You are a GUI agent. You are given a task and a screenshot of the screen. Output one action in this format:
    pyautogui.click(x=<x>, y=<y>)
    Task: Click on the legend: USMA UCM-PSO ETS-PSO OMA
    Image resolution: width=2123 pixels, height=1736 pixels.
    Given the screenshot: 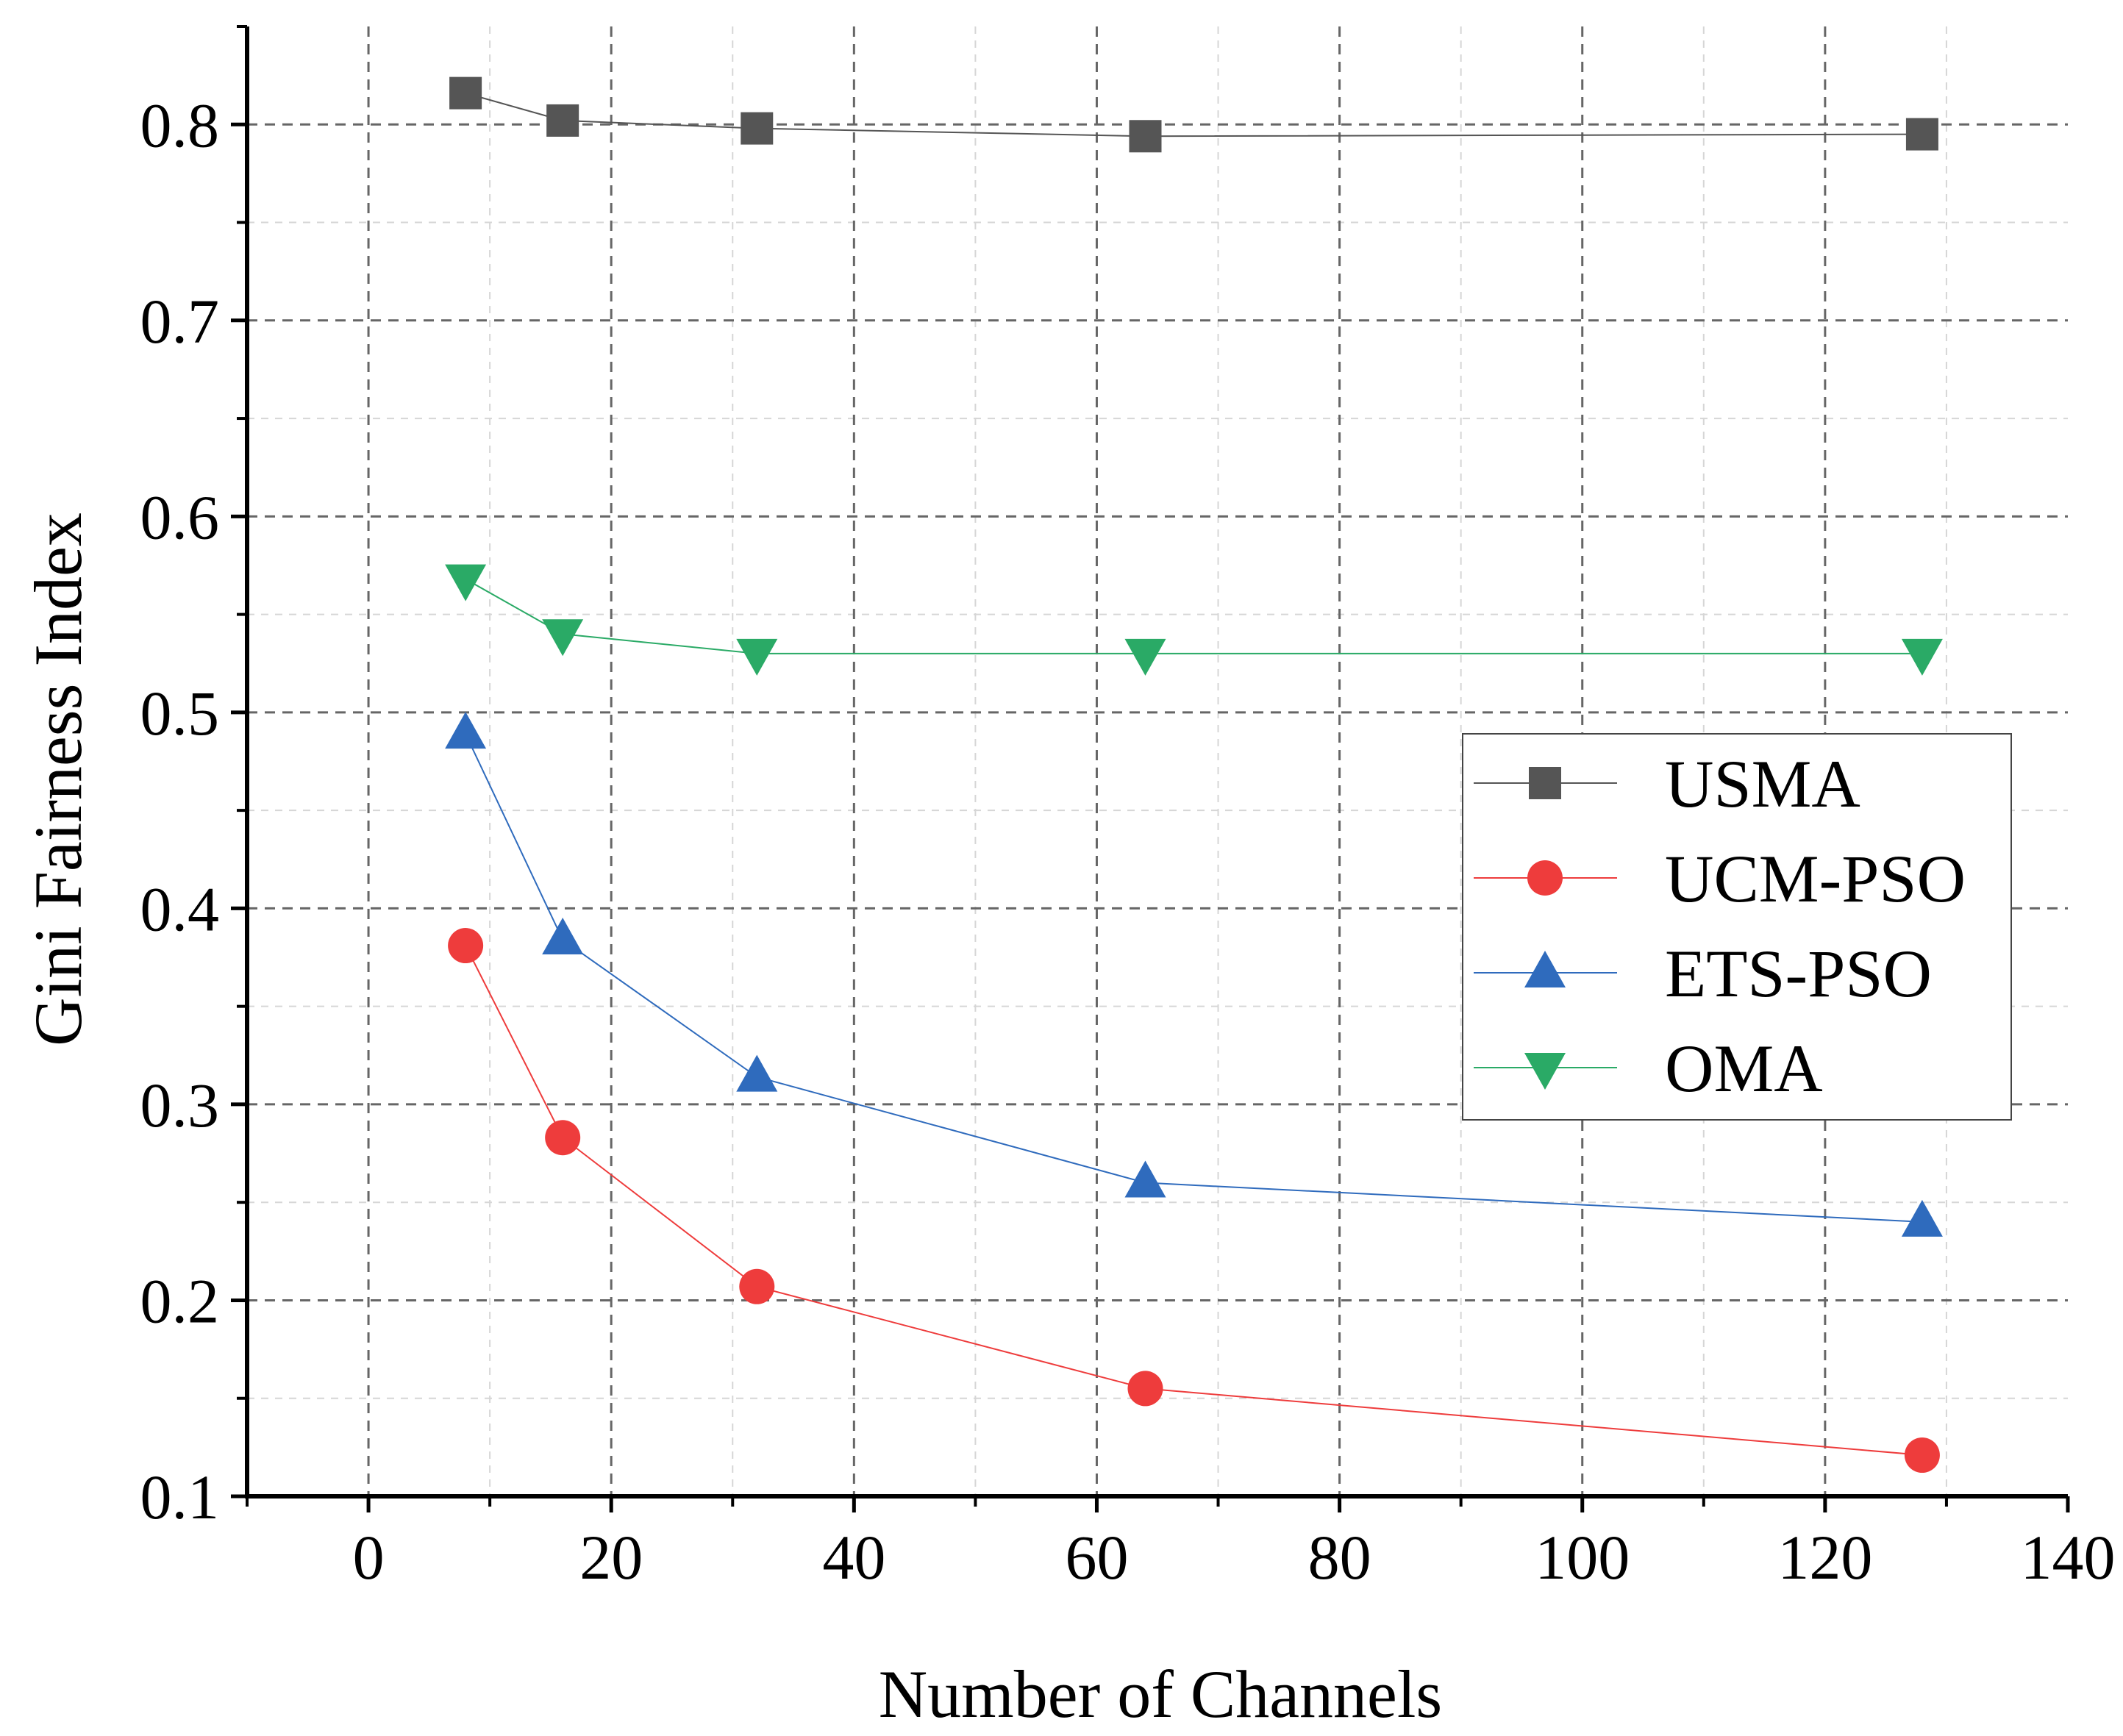 What is the action you would take?
    pyautogui.click(x=1737, y=927)
    